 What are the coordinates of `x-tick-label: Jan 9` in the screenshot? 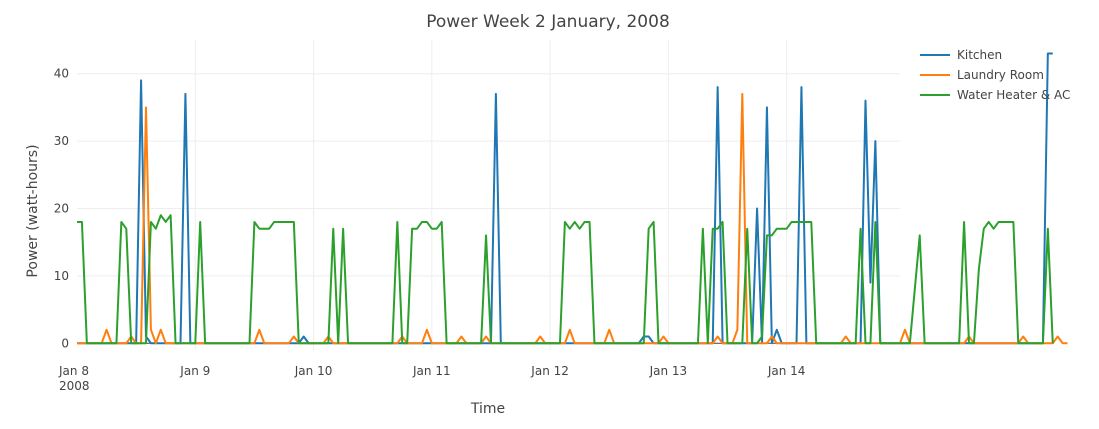 It's located at (194, 371).